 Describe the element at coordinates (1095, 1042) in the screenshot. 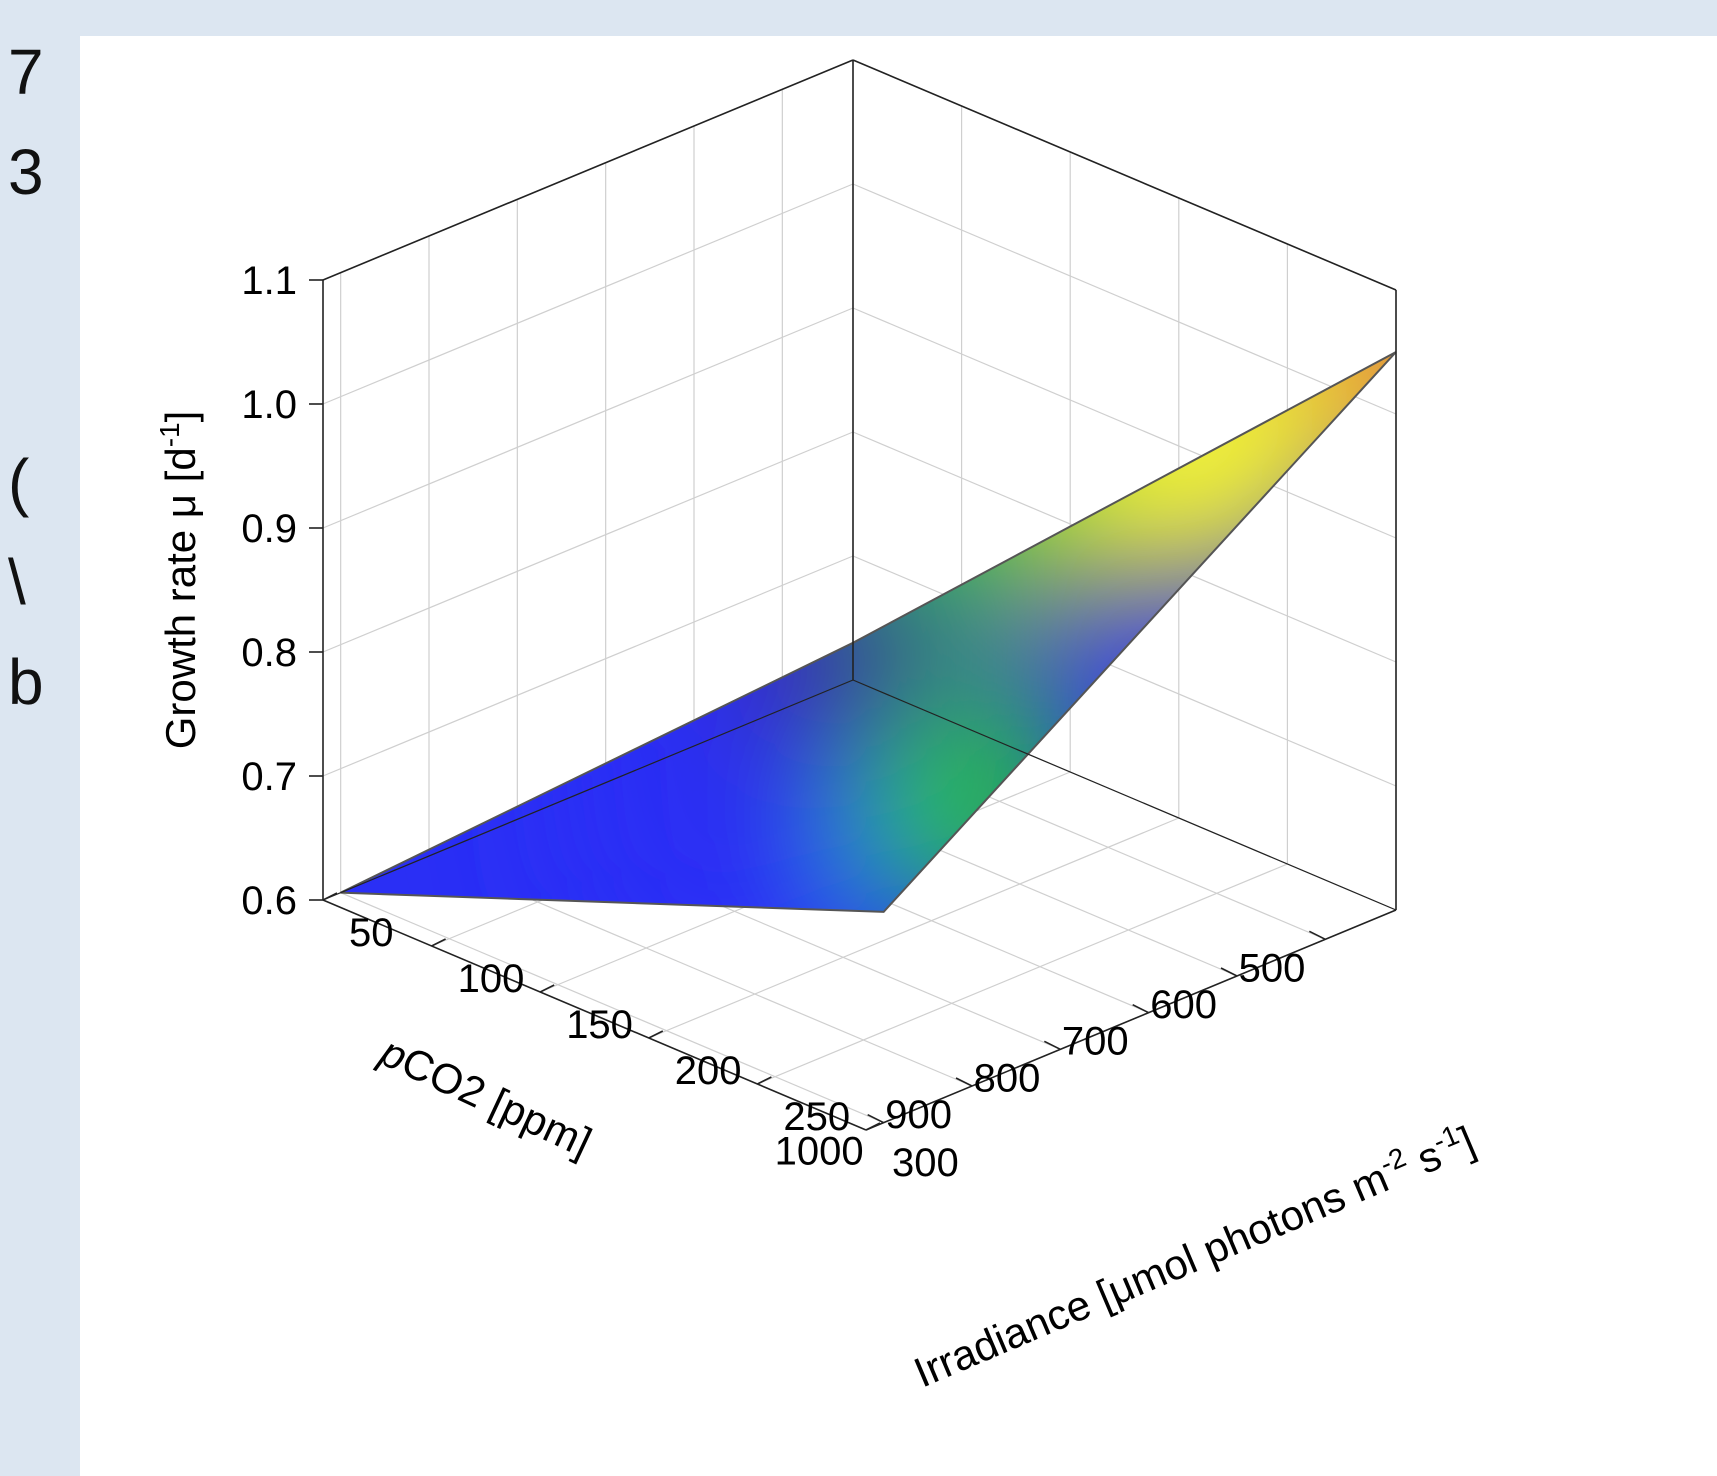

I see `pco2-tick-label: 700` at that location.